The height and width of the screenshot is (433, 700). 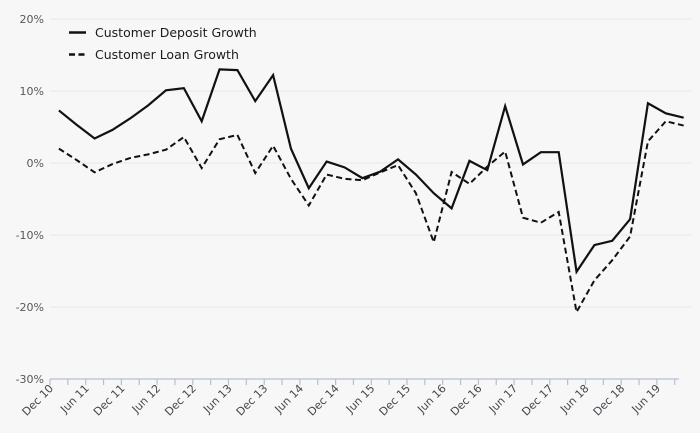 I want to click on x-axis-label: Jun 12, so click(x=146, y=399).